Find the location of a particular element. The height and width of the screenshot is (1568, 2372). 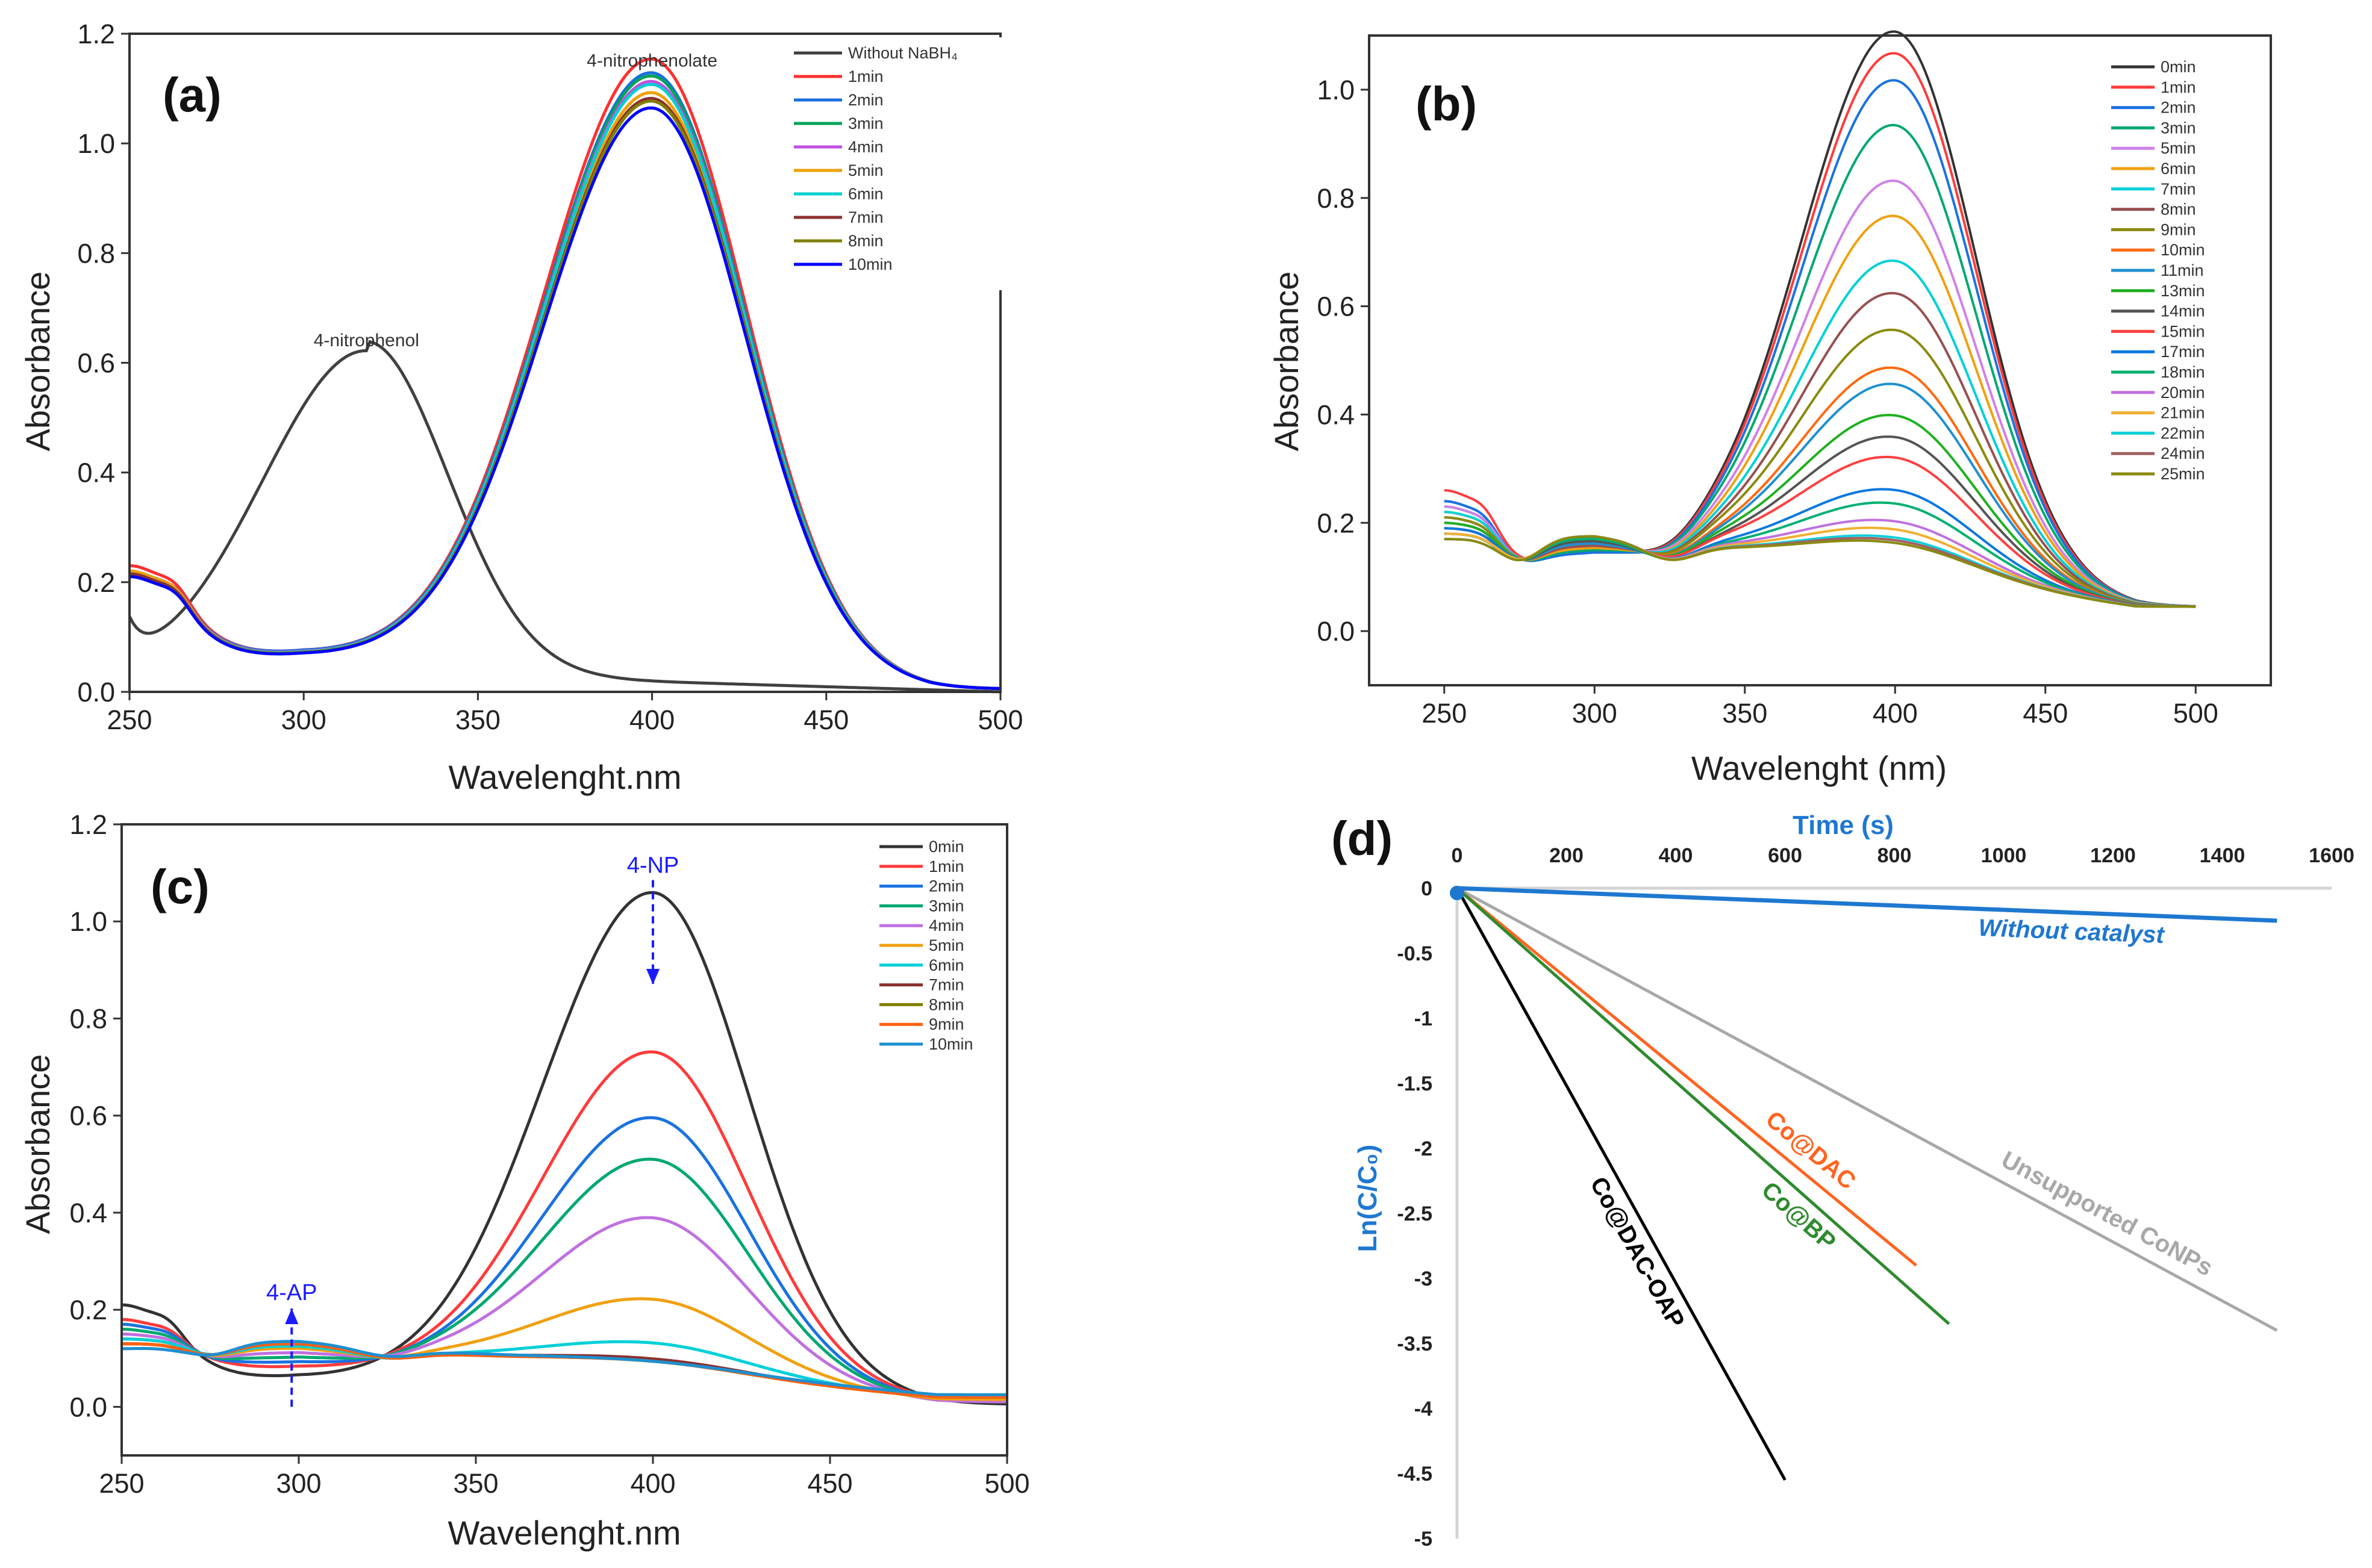

y-axis-title: Absorbance is located at coordinates (38, 362).